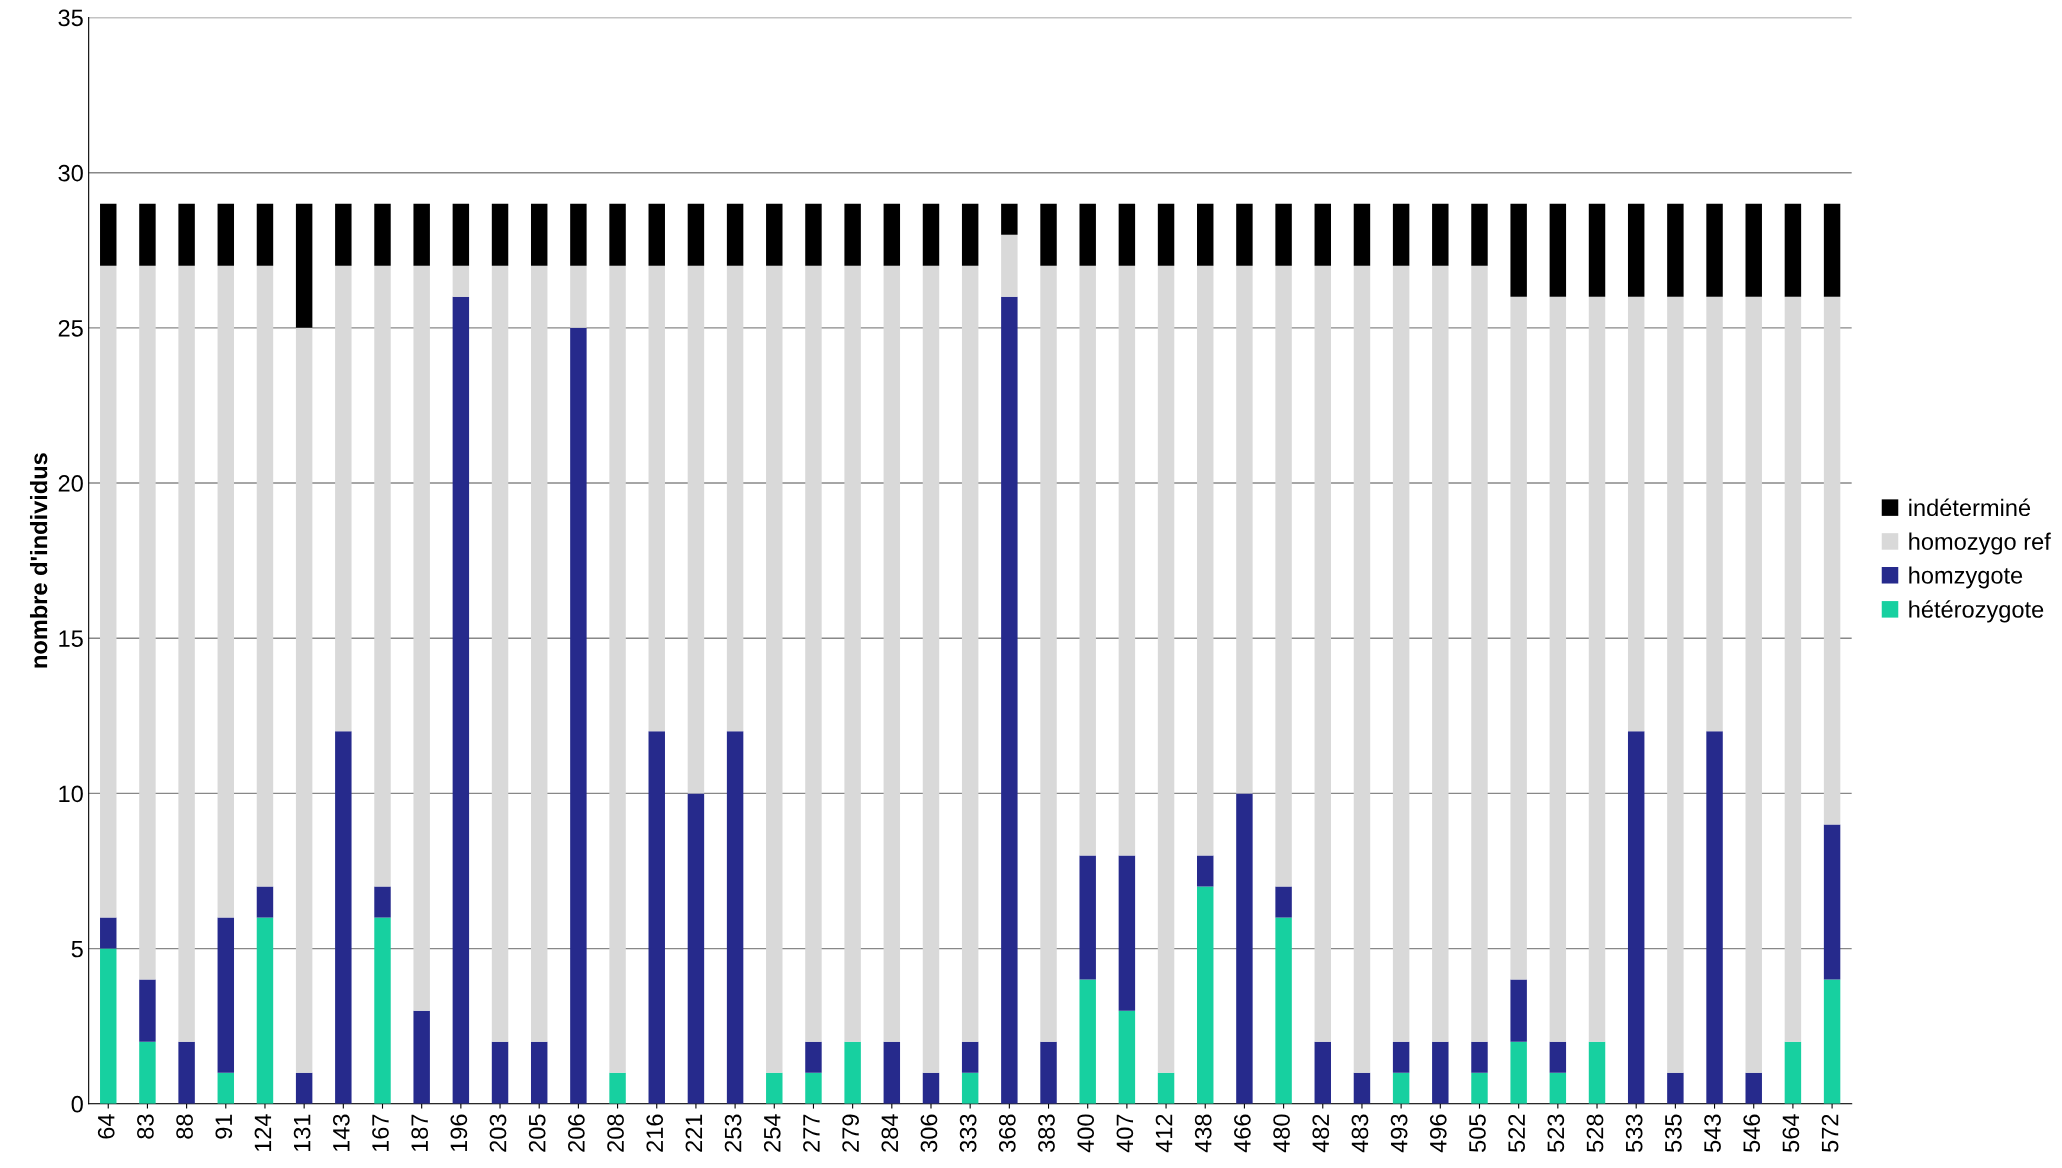 The height and width of the screenshot is (1168, 2062). Describe the element at coordinates (1164, 1133) in the screenshot. I see `x-tick-label: 412` at that location.